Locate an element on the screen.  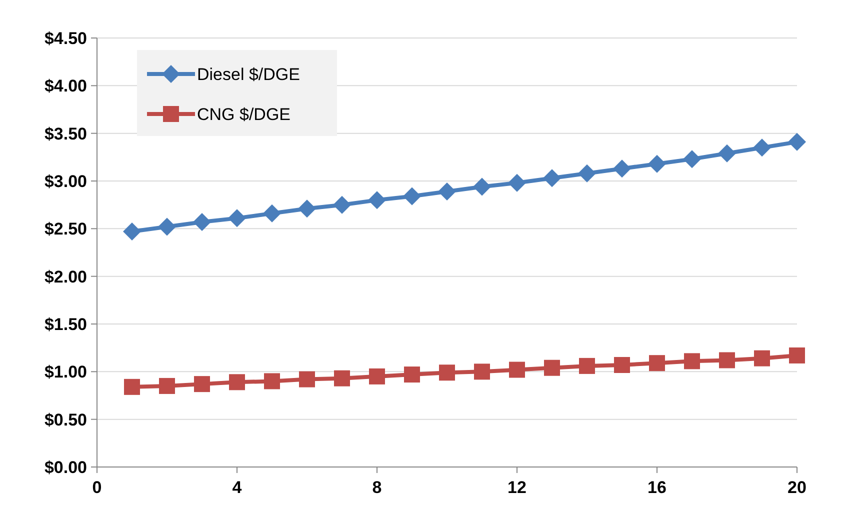
y-tick-label: $3.00 is located at coordinates (65, 181).